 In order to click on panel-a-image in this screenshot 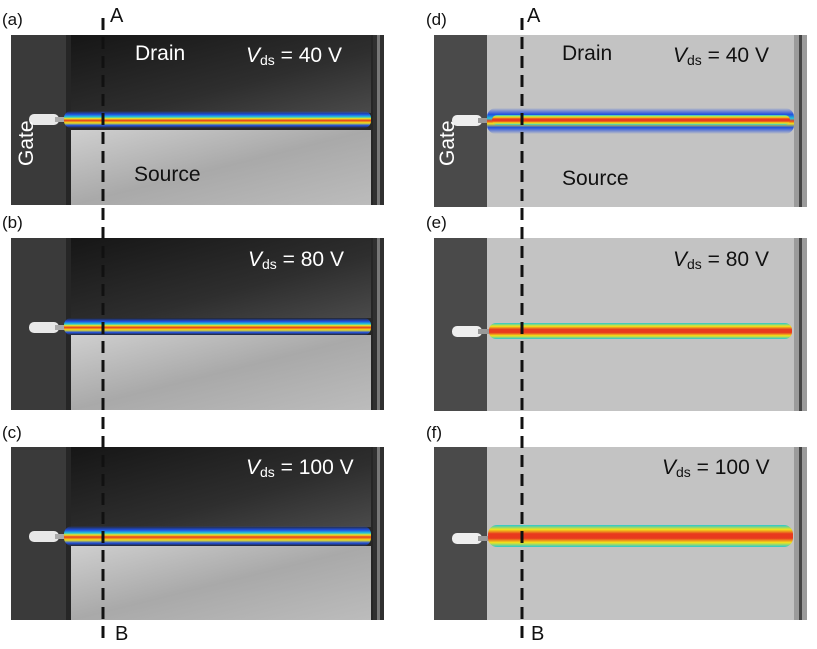, I will do `click(197, 120)`.